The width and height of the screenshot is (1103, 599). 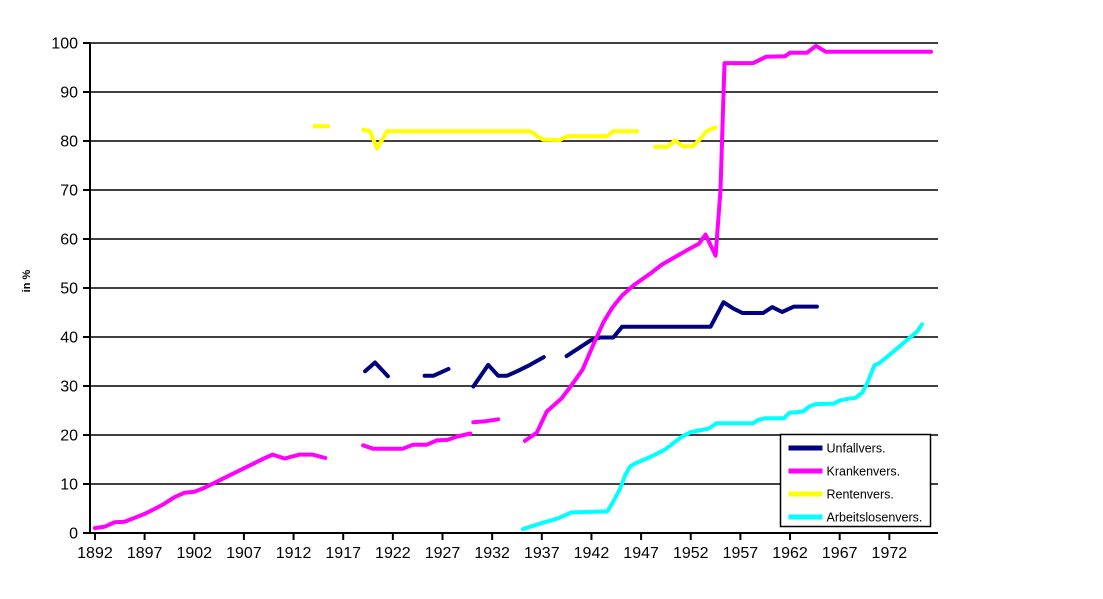 I want to click on x-tick-label-1912: 1912, so click(x=294, y=553).